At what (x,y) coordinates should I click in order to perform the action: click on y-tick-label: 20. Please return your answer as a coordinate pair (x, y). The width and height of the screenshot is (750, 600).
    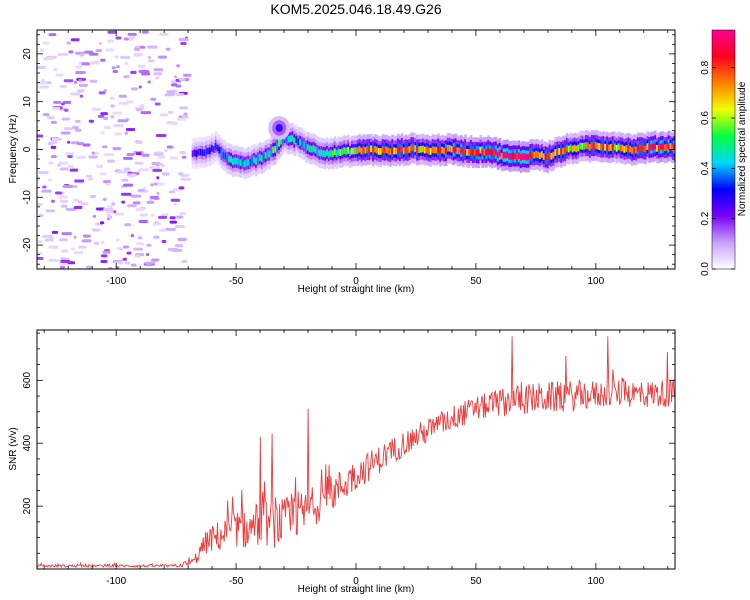
    Looking at the image, I should click on (27, 54).